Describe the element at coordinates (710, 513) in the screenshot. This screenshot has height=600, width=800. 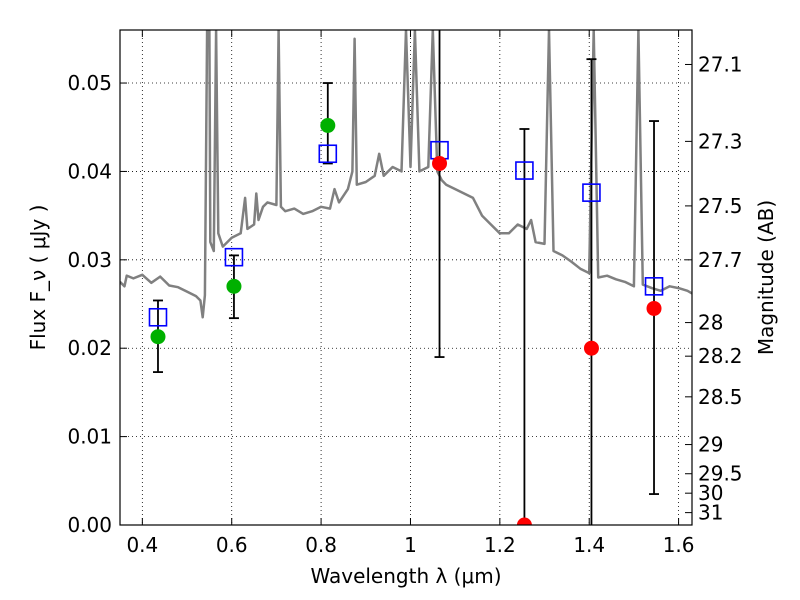
I see `right-tick-label: 31` at that location.